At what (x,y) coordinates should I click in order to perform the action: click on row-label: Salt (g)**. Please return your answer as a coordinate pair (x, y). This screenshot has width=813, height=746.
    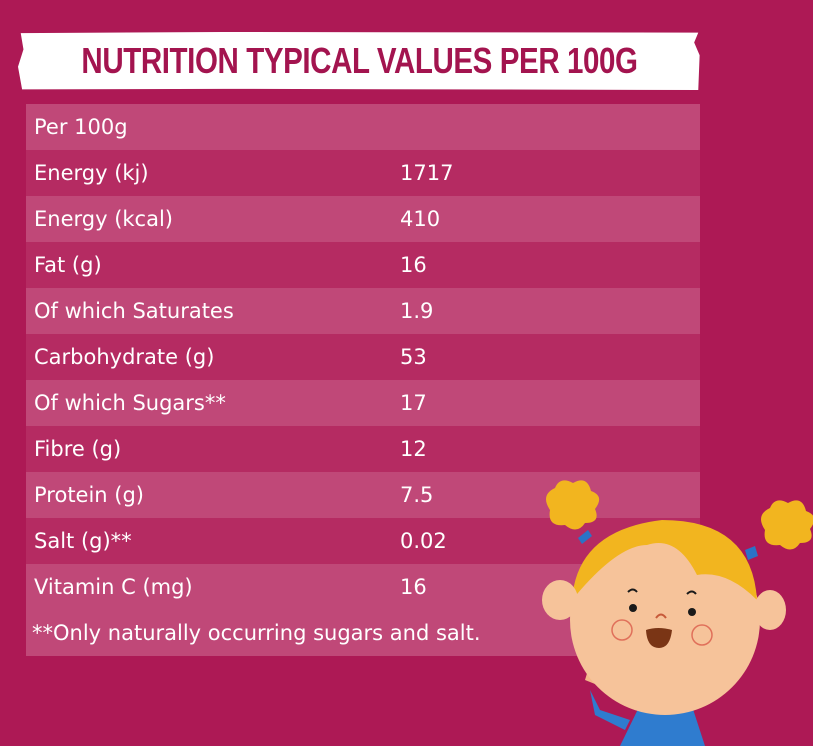
    Looking at the image, I should click on (83, 541).